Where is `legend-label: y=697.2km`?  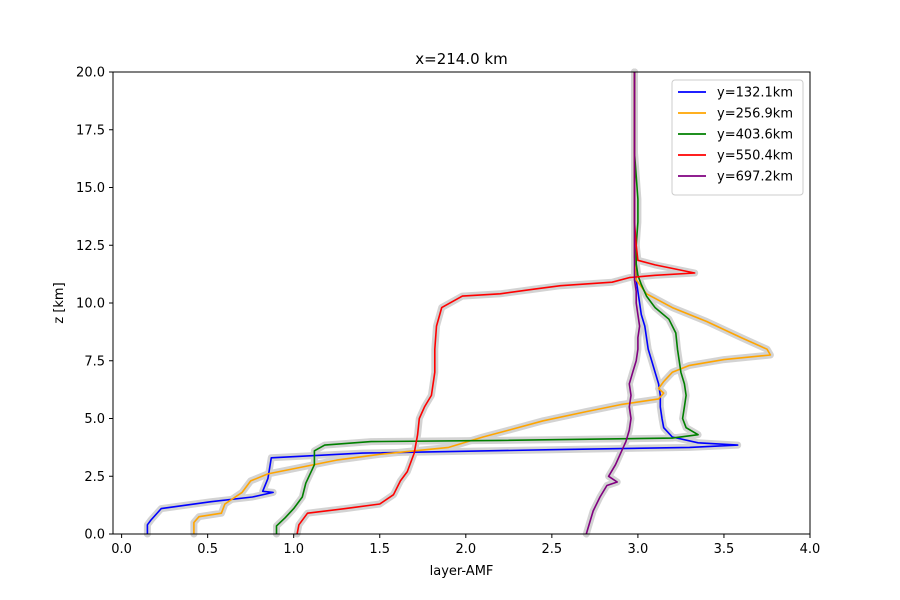 legend-label: y=697.2km is located at coordinates (755, 177).